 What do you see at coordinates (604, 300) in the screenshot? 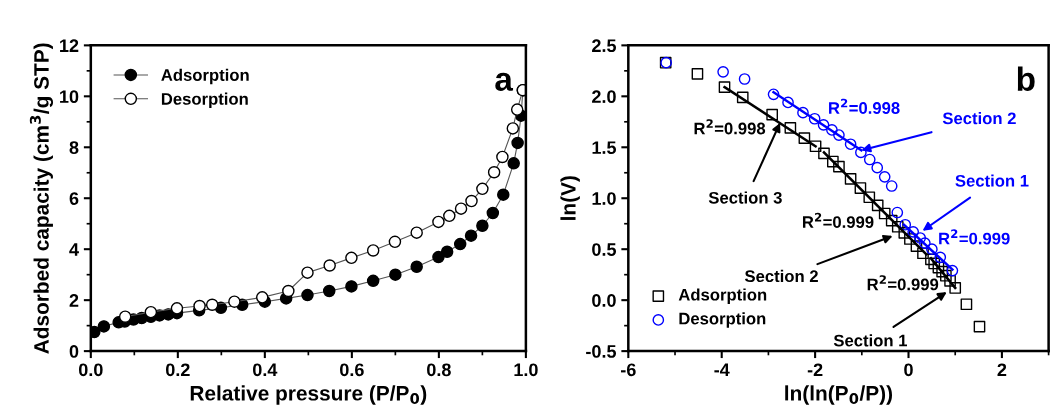
I see `y-tick-label: 0.0` at bounding box center [604, 300].